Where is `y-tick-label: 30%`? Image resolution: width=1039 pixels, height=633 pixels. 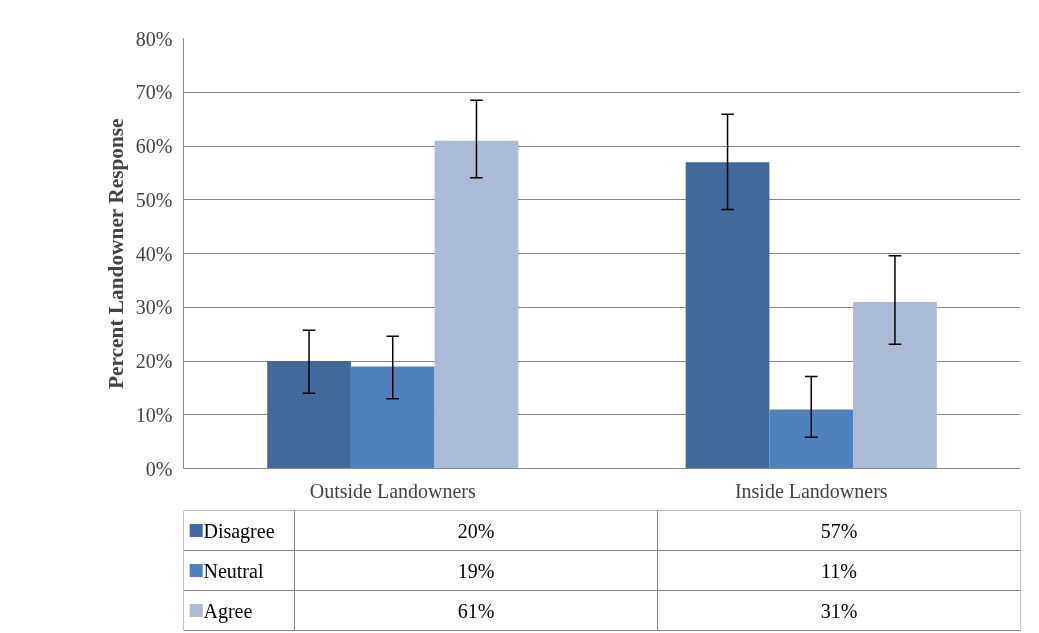
y-tick-label: 30% is located at coordinates (154, 307).